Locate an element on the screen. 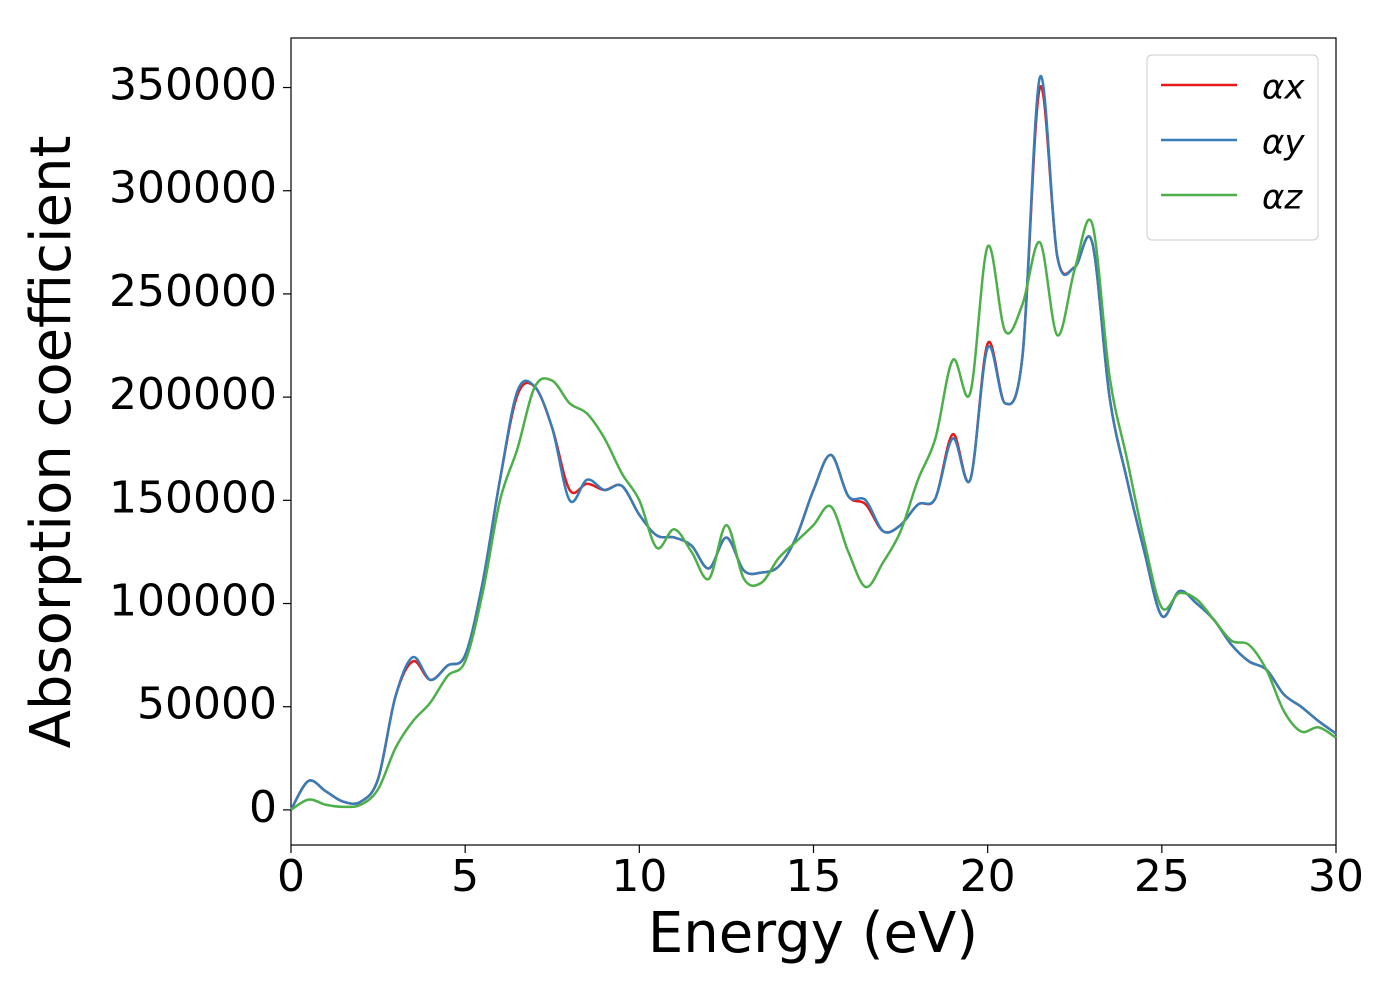  x-tick-label: 5 is located at coordinates (465, 876).